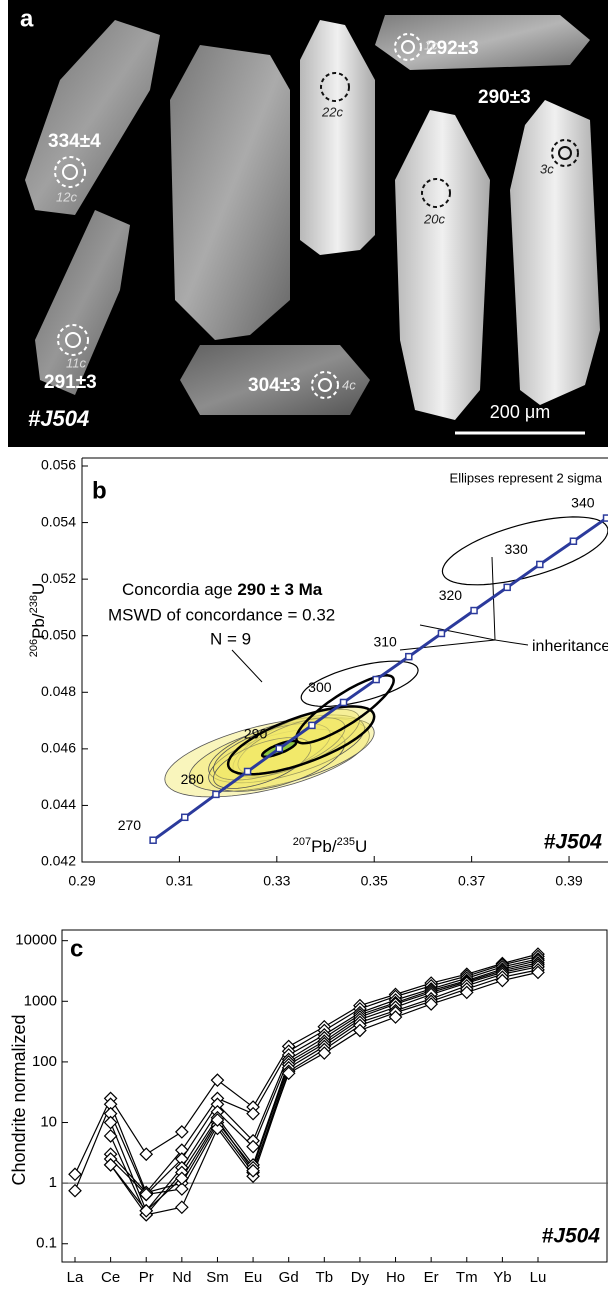 The image size is (608, 1290). Describe the element at coordinates (110, 1277) in the screenshot. I see `x-tick-label: Ce` at that location.